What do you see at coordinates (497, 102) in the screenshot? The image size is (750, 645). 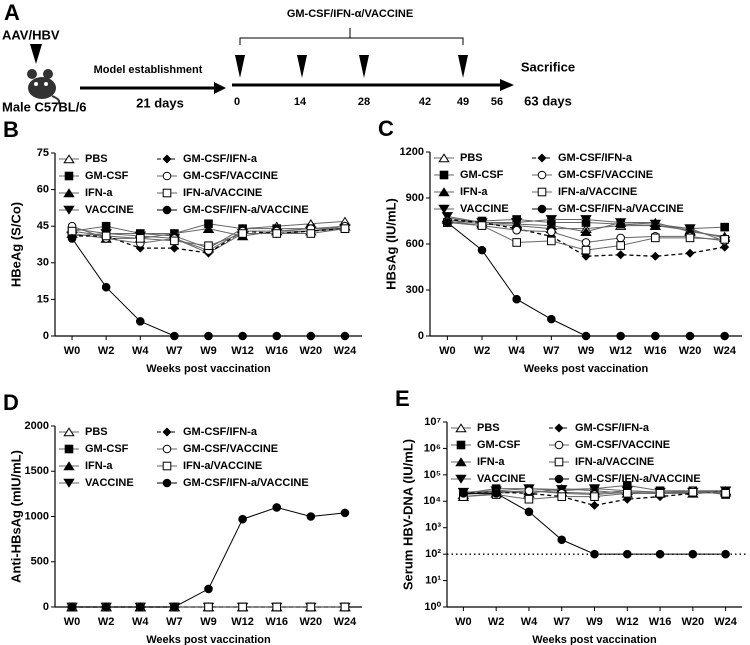 I see `time-label: 56` at bounding box center [497, 102].